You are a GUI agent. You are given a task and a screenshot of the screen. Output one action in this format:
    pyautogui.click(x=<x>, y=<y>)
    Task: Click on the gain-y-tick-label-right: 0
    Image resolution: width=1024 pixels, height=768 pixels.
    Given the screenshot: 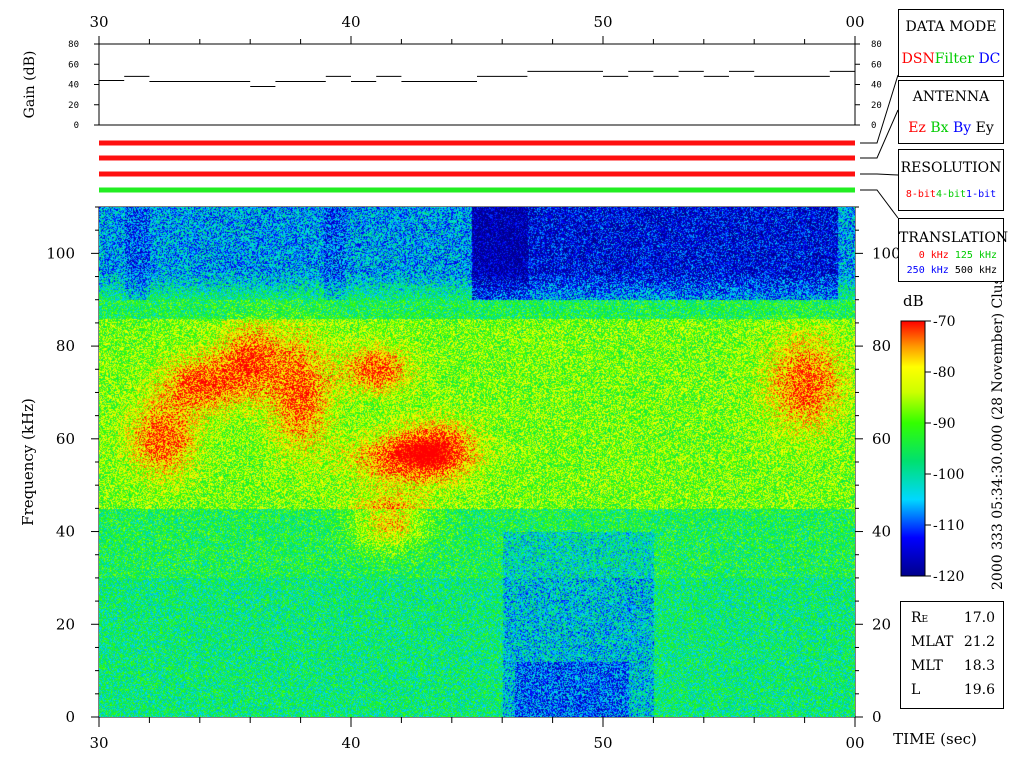 What is the action you would take?
    pyautogui.click(x=873, y=126)
    